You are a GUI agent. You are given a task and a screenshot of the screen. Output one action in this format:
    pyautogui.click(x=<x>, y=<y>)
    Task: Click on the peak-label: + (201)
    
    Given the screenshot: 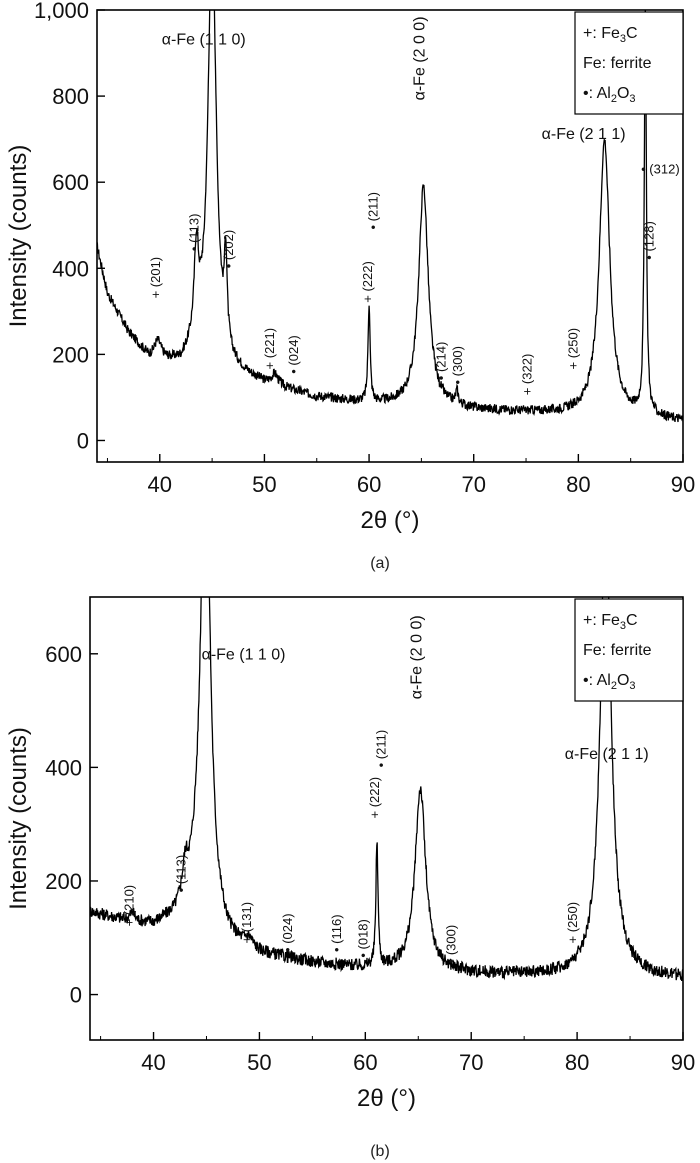 What is the action you would take?
    pyautogui.click(x=155, y=278)
    